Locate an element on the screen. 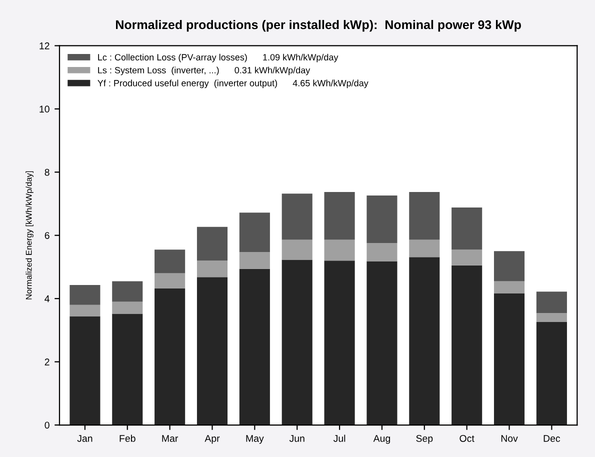 This screenshot has width=595, height=457. x-tick-label: Nov is located at coordinates (509, 438).